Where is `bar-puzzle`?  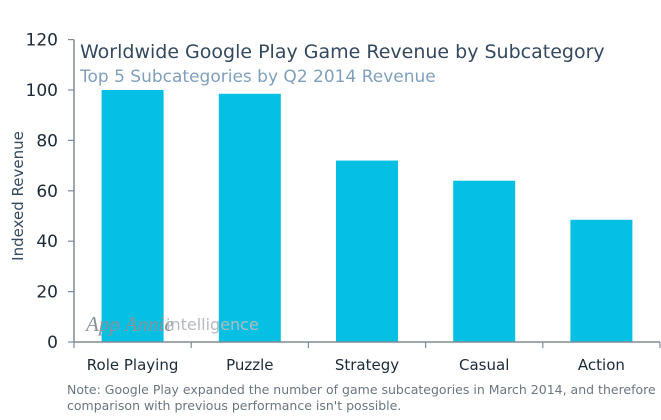 bar-puzzle is located at coordinates (249, 217).